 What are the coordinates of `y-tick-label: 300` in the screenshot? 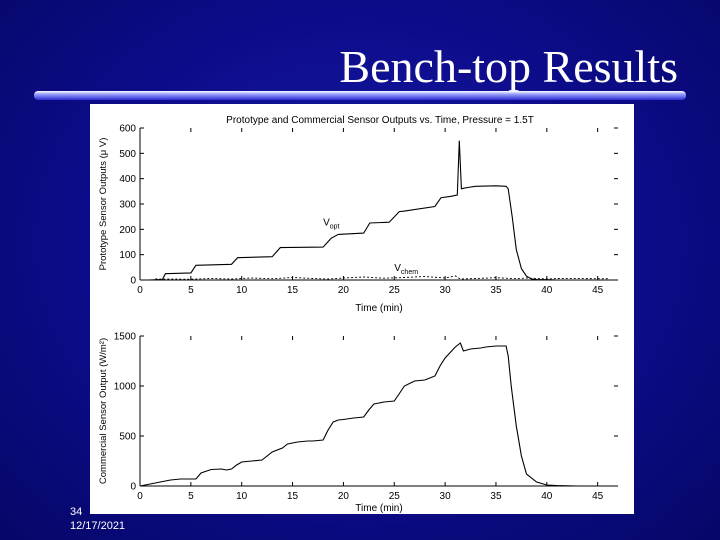 It's located at (127, 205).